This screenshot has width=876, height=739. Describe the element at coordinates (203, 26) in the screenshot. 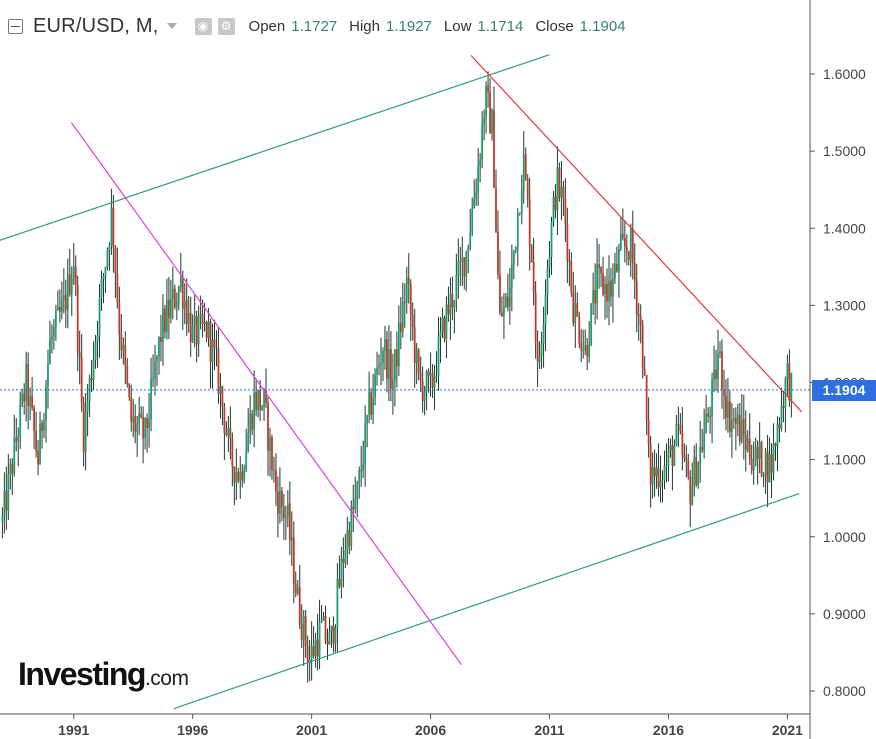

I see `eye-icon: ◉` at that location.